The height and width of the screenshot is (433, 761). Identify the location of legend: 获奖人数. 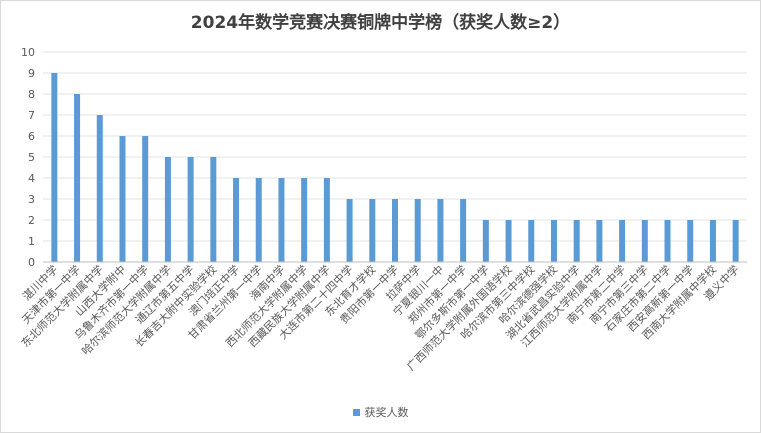
(380, 412).